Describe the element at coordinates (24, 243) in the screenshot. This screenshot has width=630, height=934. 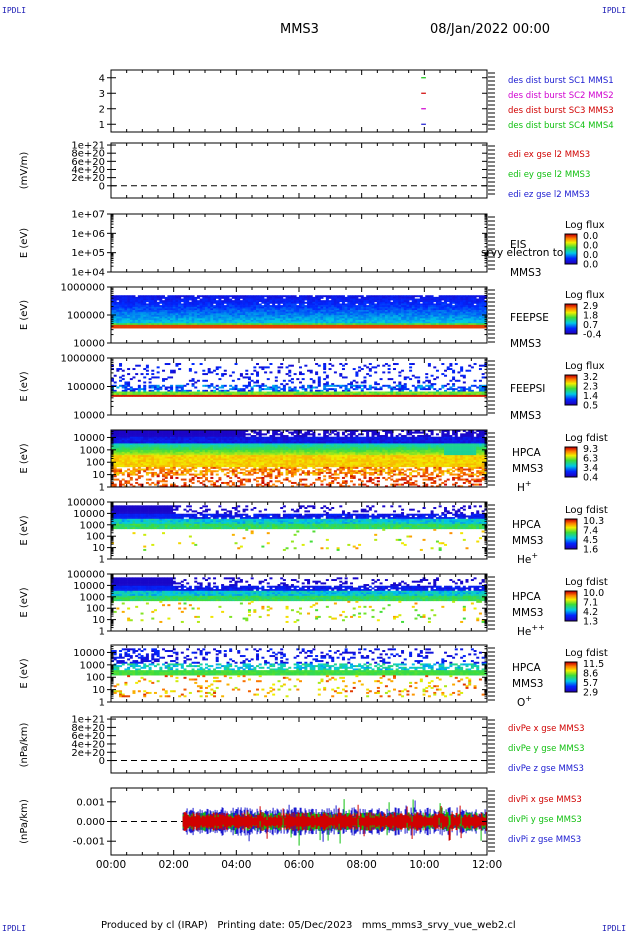
I see `y-axis-label: E (eV)` at that location.